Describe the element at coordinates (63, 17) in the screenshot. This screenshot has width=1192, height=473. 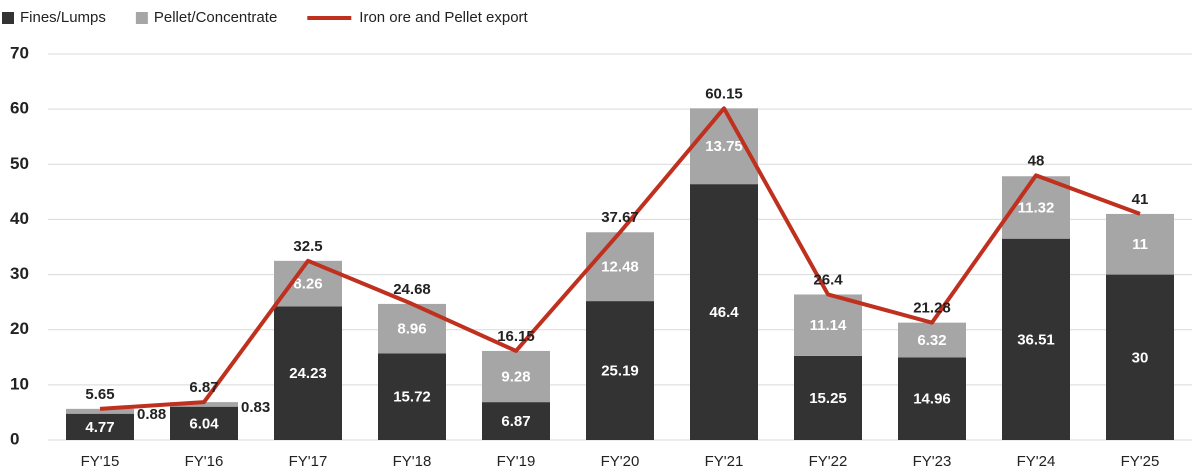
I see `legend-label: Fines/Lumps` at that location.